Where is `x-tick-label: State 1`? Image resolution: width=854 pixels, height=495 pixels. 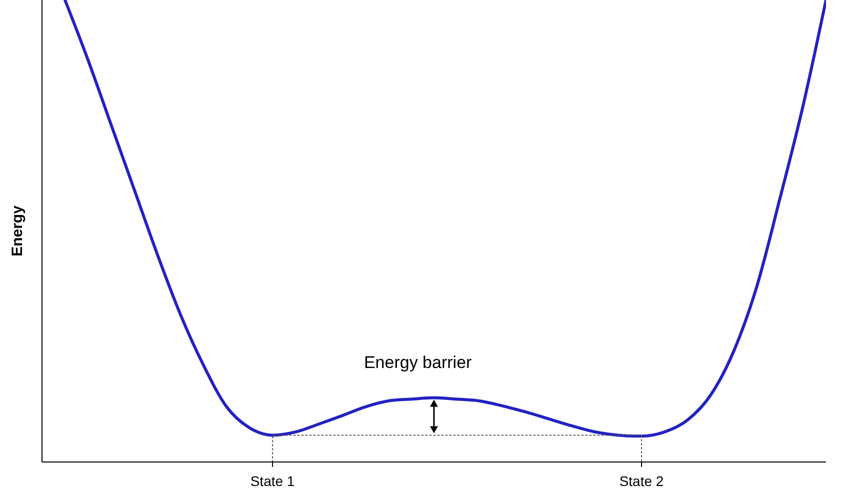
x-tick-label: State 1 is located at coordinates (272, 481).